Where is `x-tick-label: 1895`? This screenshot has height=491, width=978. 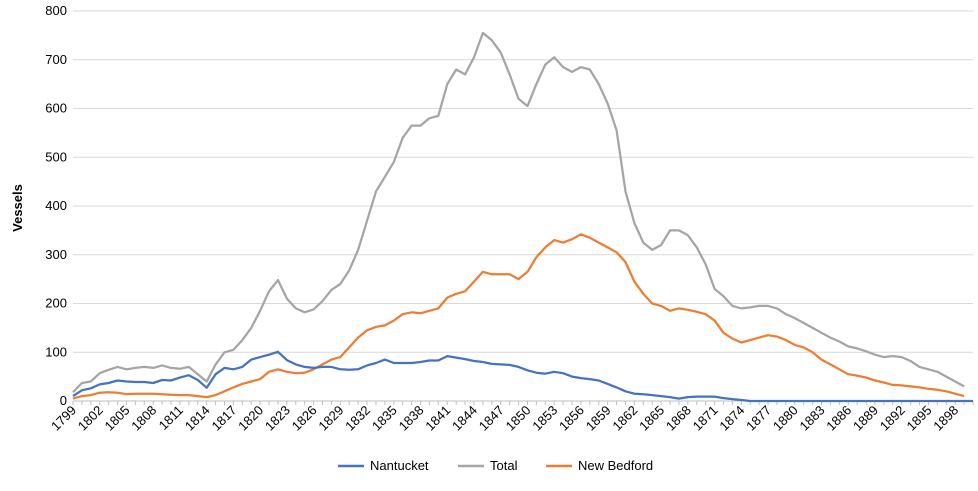
x-tick-label: 1895 is located at coordinates (919, 418).